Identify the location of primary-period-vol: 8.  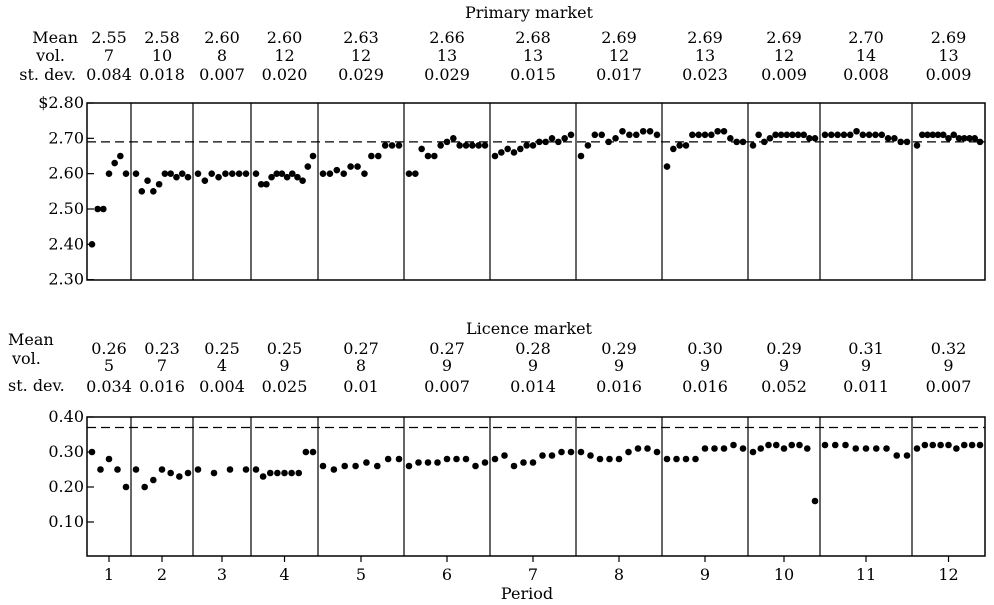
(222, 55).